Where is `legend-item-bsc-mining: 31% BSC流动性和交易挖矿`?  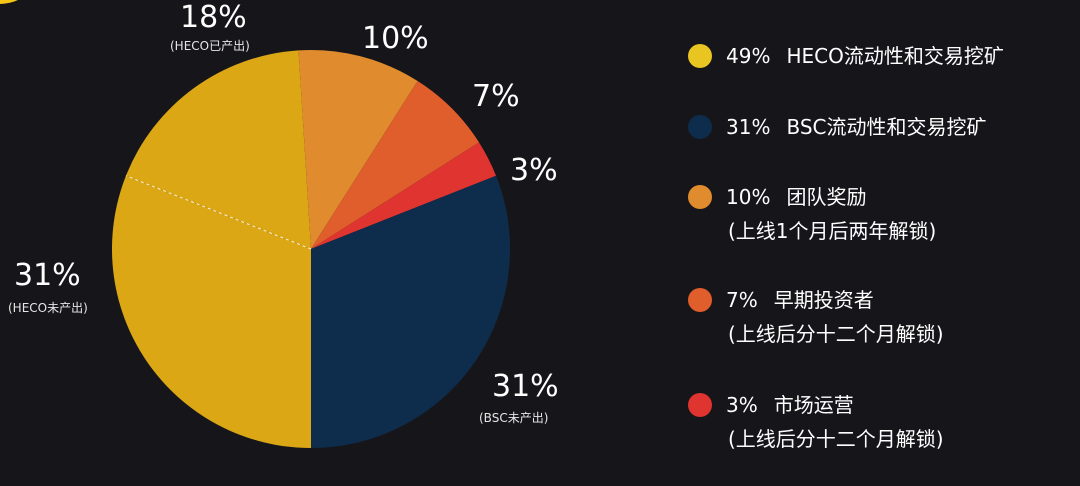 legend-item-bsc-mining: 31% BSC流动性和交易挖矿 is located at coordinates (837, 127).